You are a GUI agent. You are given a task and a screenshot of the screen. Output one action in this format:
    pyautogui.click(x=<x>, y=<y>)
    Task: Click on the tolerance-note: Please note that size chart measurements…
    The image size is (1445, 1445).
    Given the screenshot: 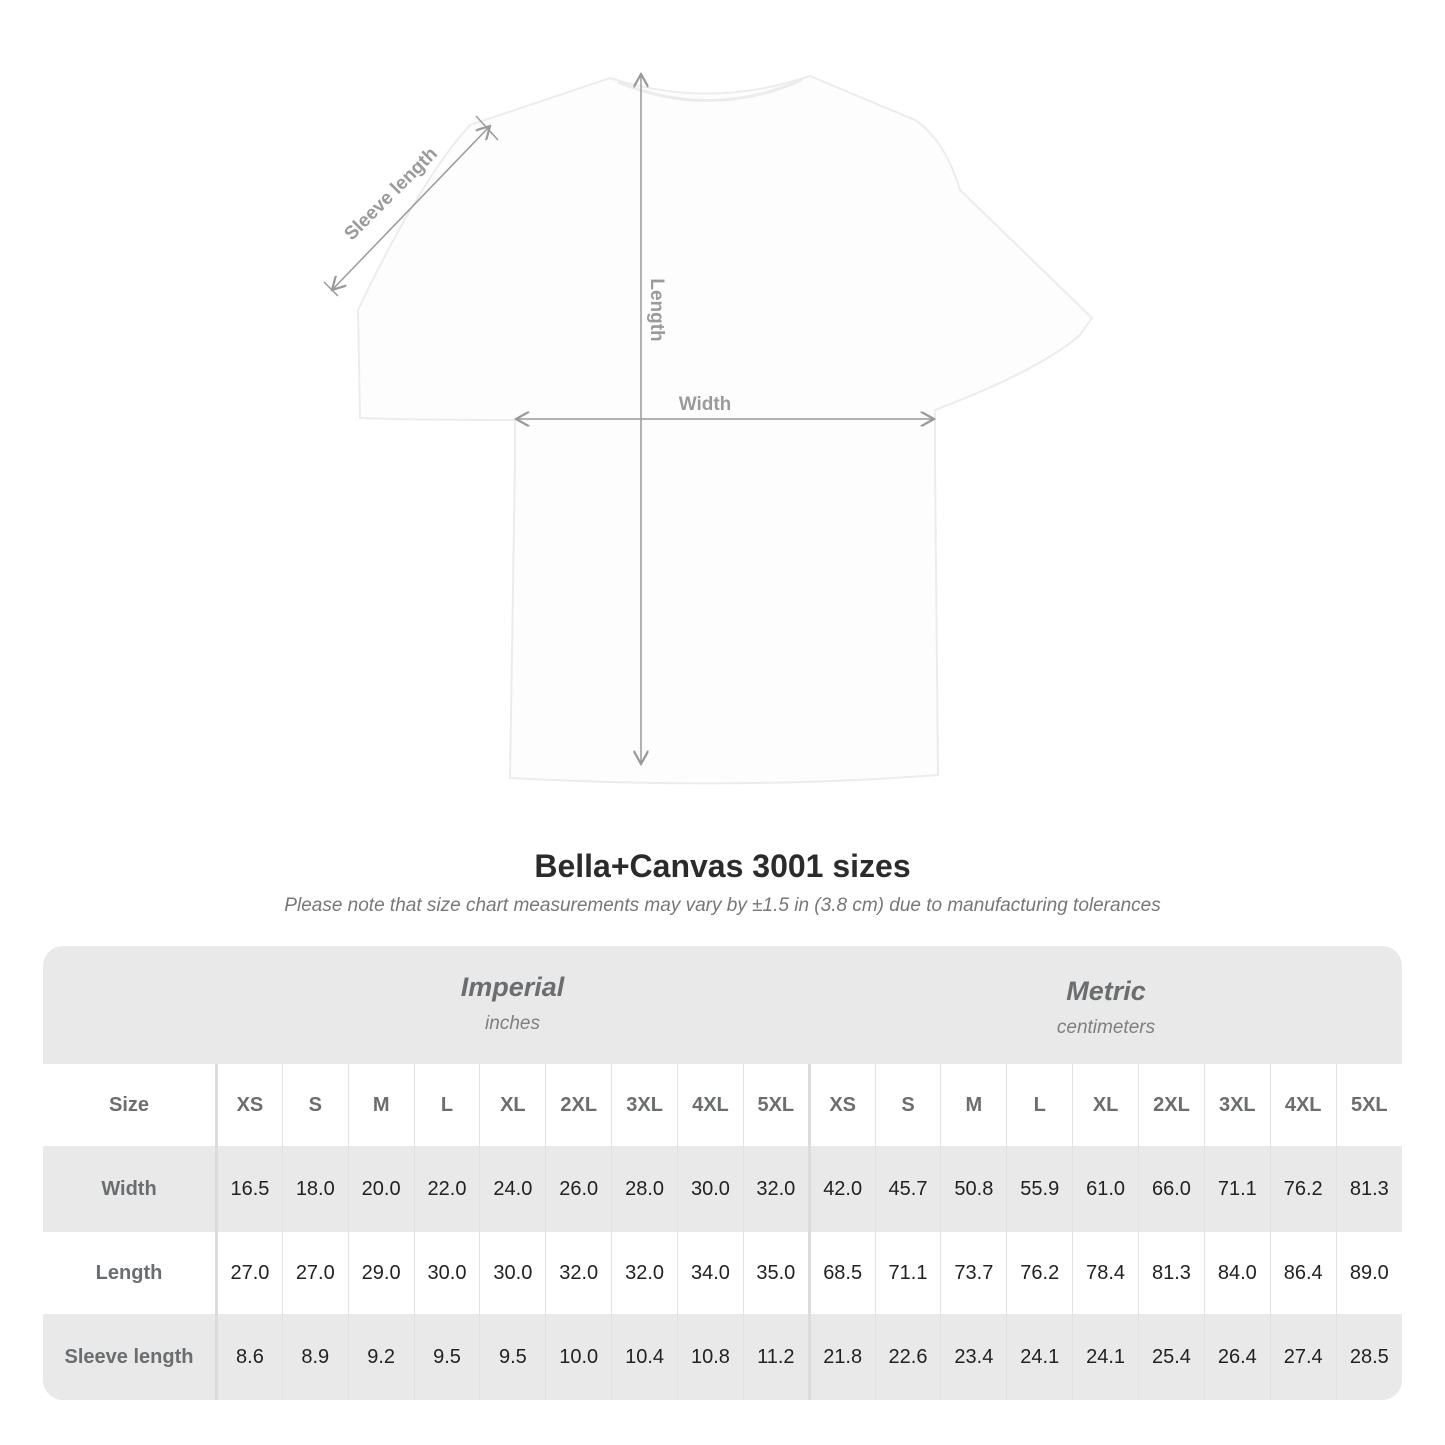 What is the action you would take?
    pyautogui.click(x=722, y=905)
    